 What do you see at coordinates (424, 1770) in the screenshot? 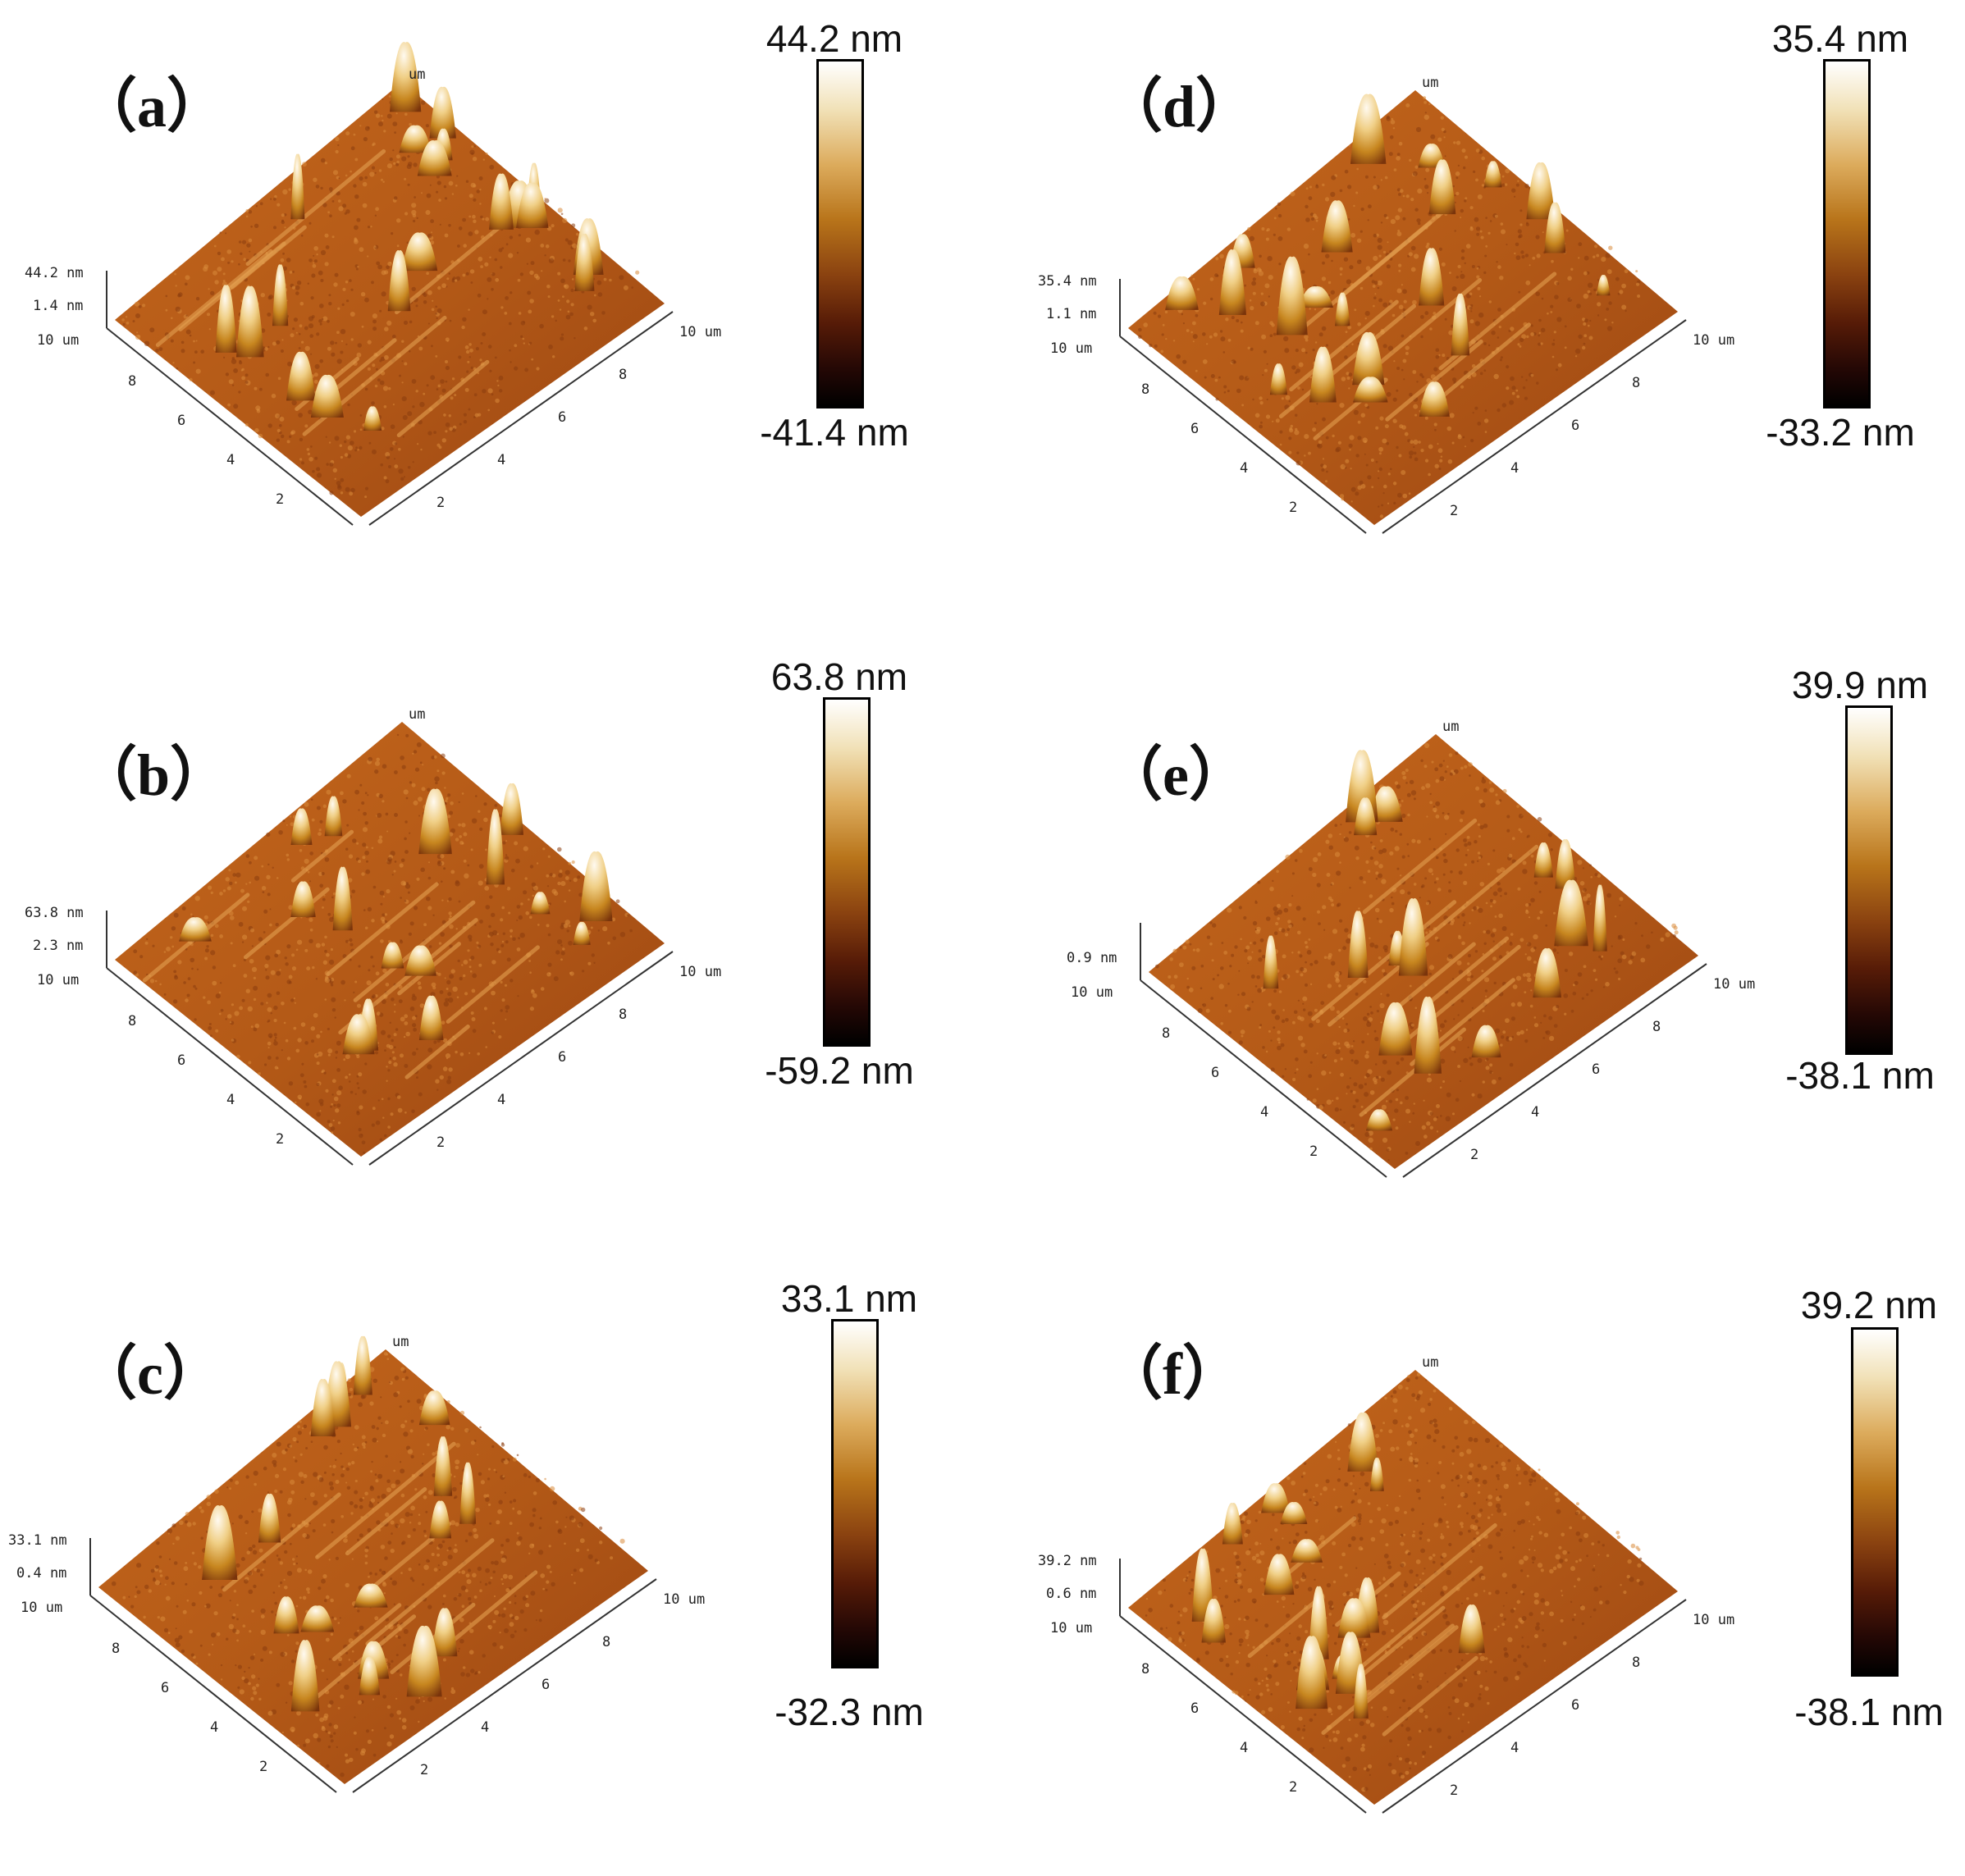
I see `x-tick-label: 2` at bounding box center [424, 1770].